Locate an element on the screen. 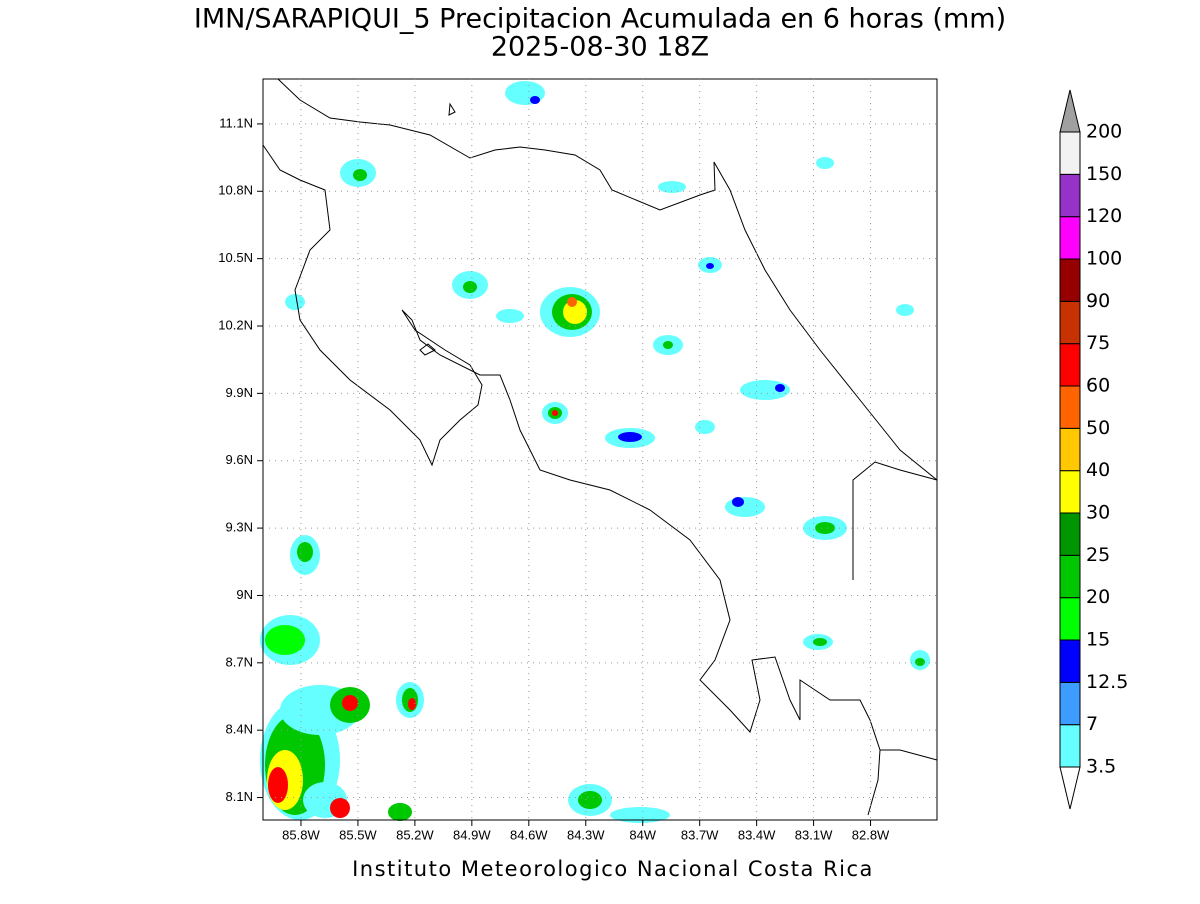  colorbar-label: 7 is located at coordinates (1092, 724).